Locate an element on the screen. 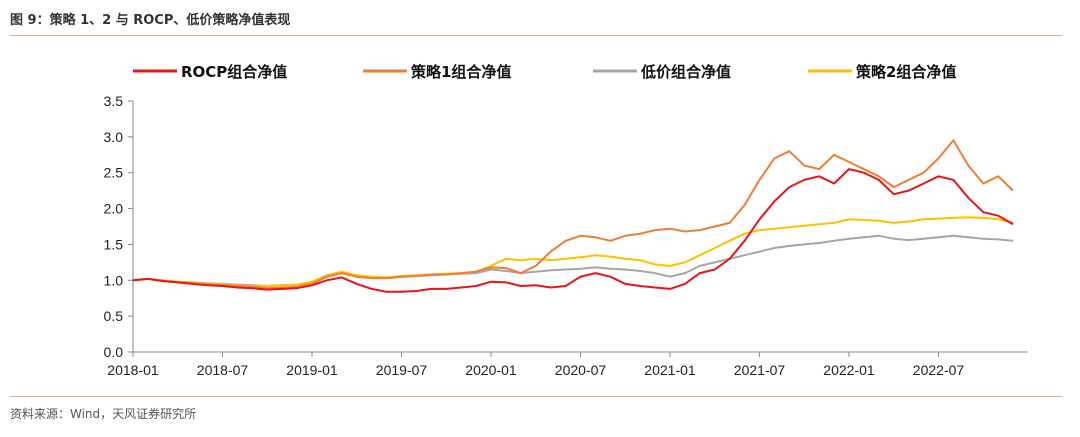  legend-label-0: ROCP组合净值 is located at coordinates (234, 72).